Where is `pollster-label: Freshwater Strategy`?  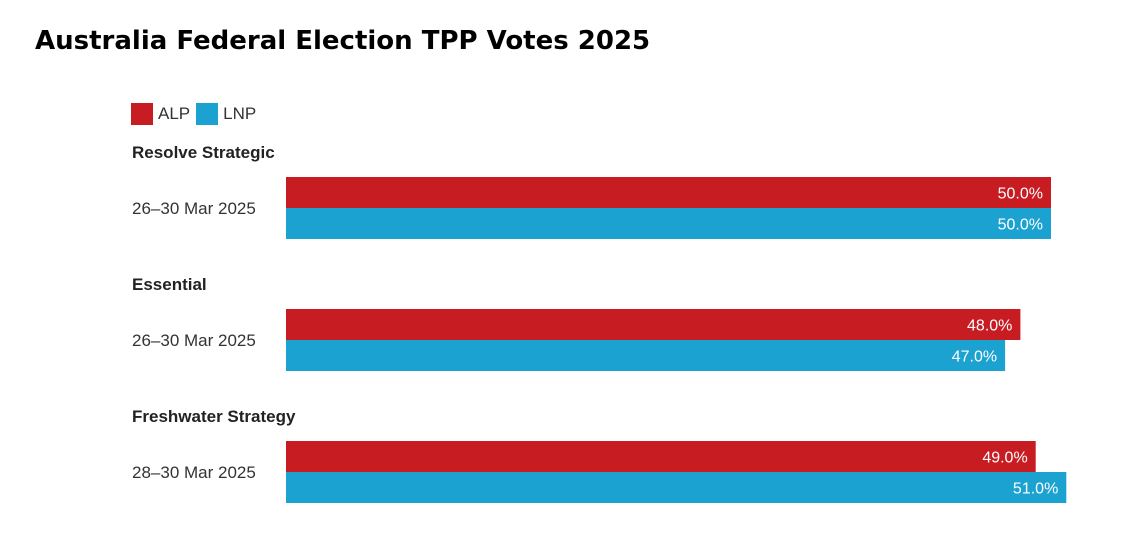
pollster-label: Freshwater Strategy is located at coordinates (214, 416).